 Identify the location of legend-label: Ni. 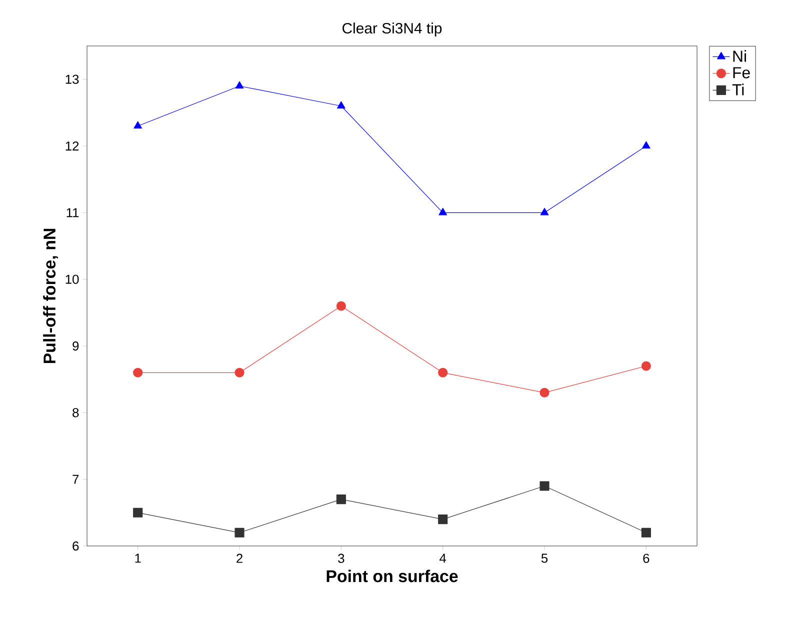
(739, 56).